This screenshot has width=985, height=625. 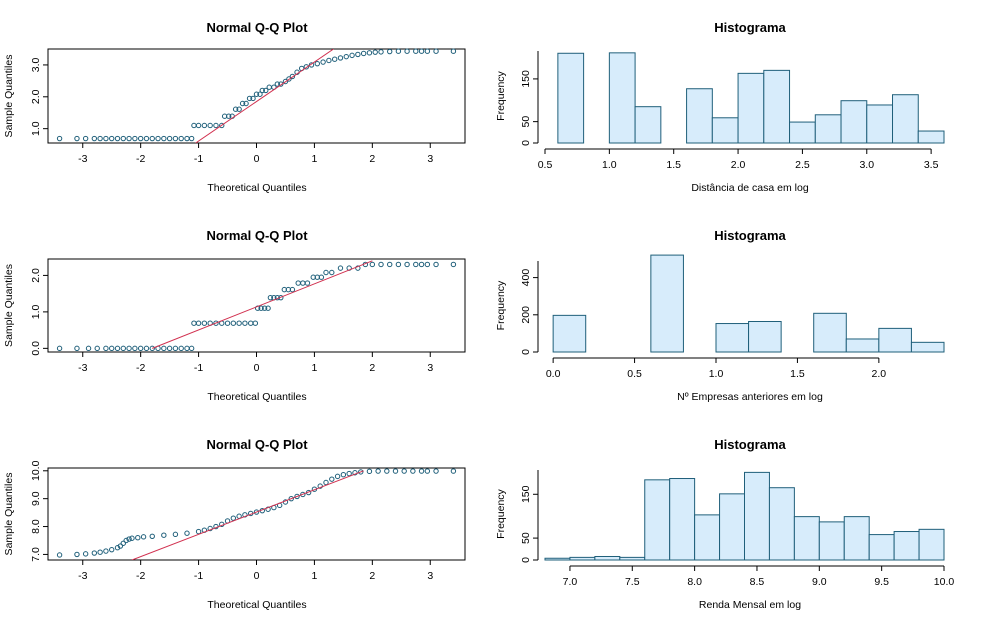 What do you see at coordinates (501, 513) in the screenshot?
I see `y-axis-label: Frequency` at bounding box center [501, 513].